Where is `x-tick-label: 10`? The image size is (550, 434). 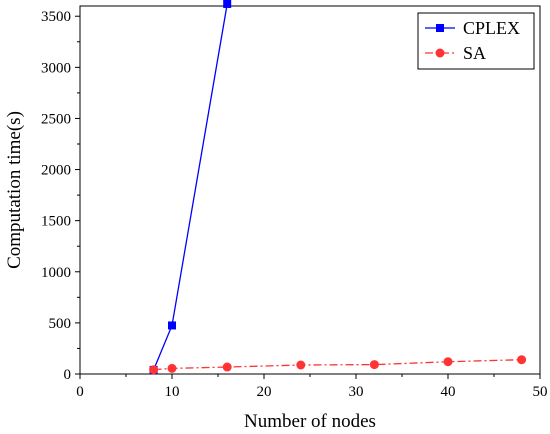 x-tick-label: 10 is located at coordinates (172, 392).